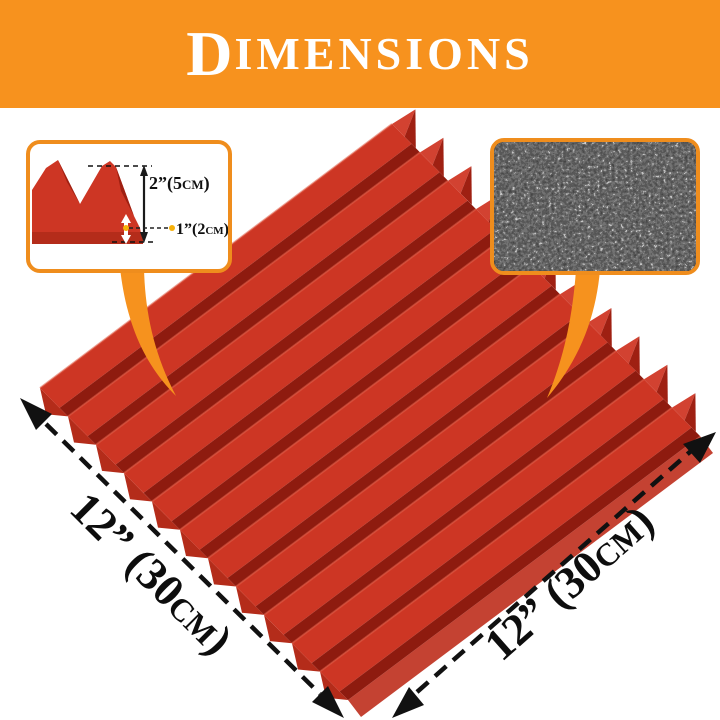  I want to click on texture-noise, so click(595, 206).